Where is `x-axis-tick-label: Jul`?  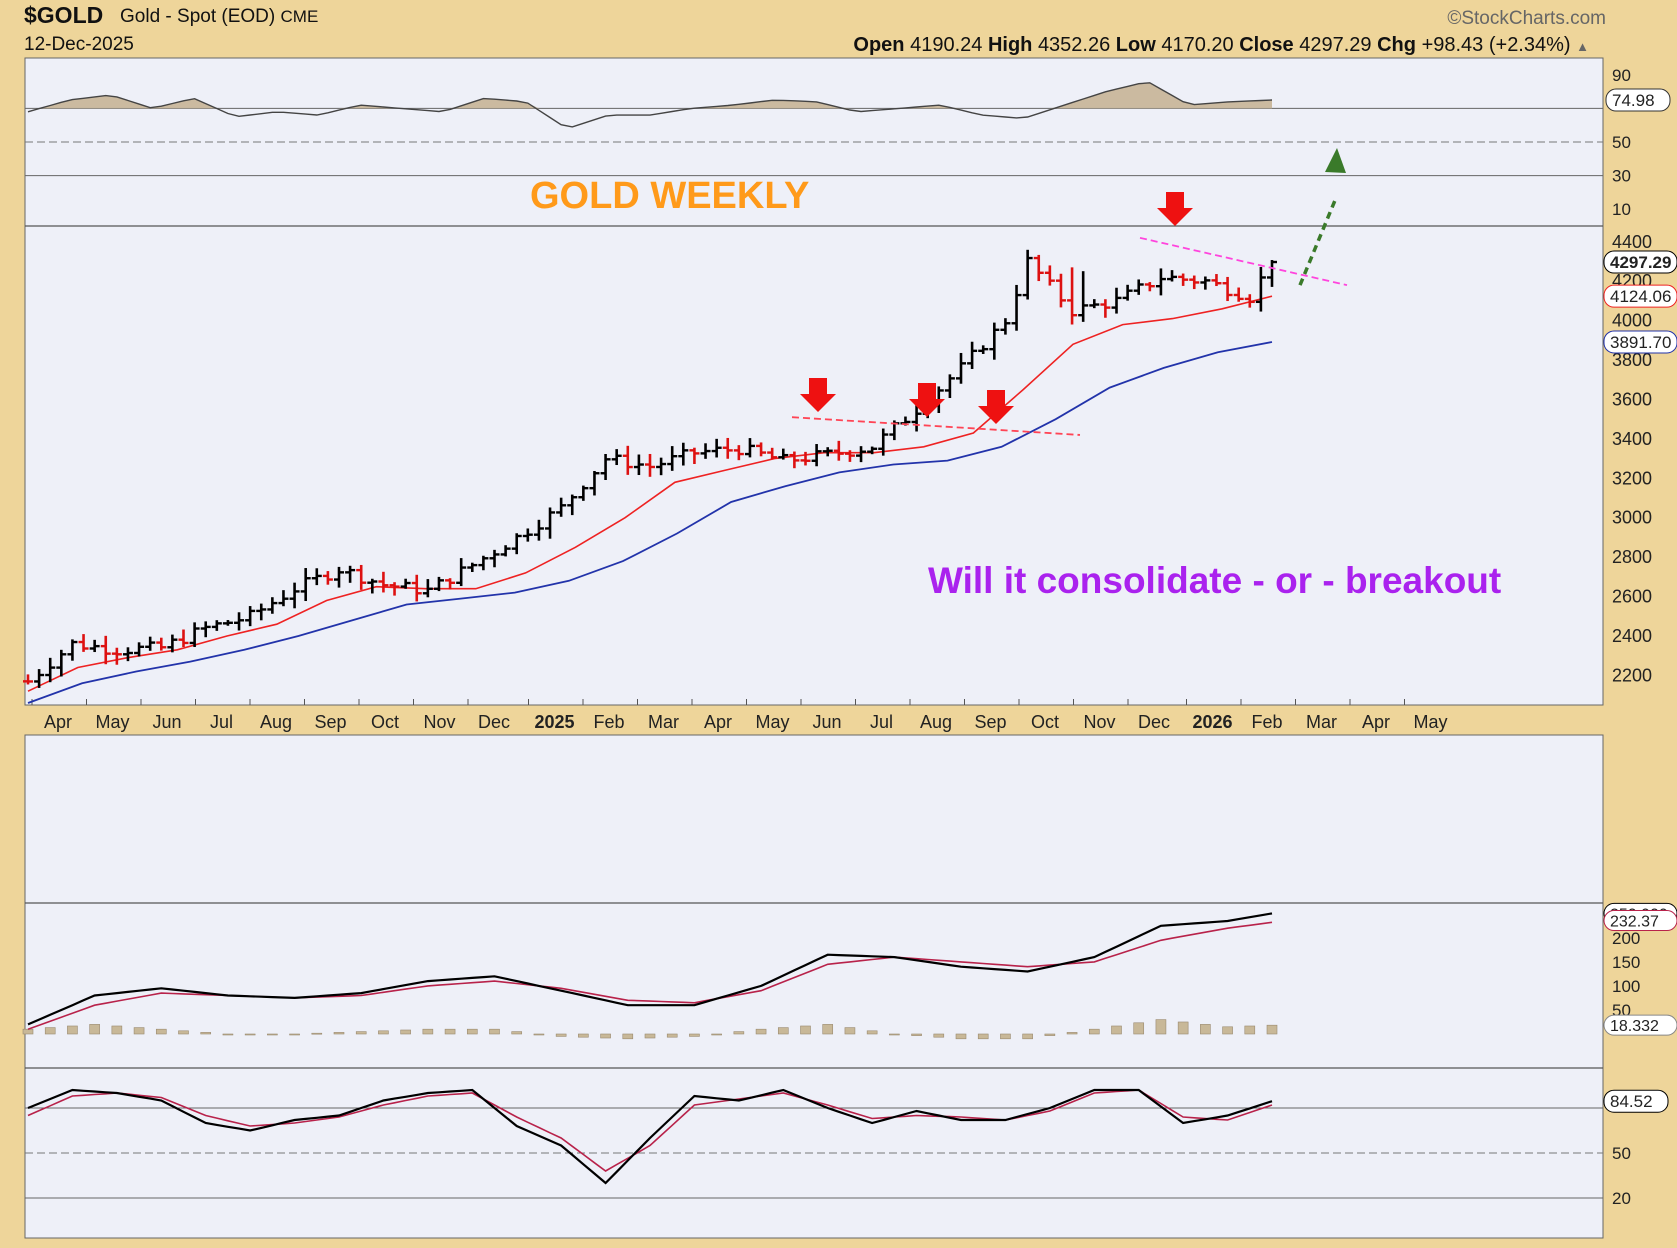
x-axis-tick-label: Jul is located at coordinates (221, 722).